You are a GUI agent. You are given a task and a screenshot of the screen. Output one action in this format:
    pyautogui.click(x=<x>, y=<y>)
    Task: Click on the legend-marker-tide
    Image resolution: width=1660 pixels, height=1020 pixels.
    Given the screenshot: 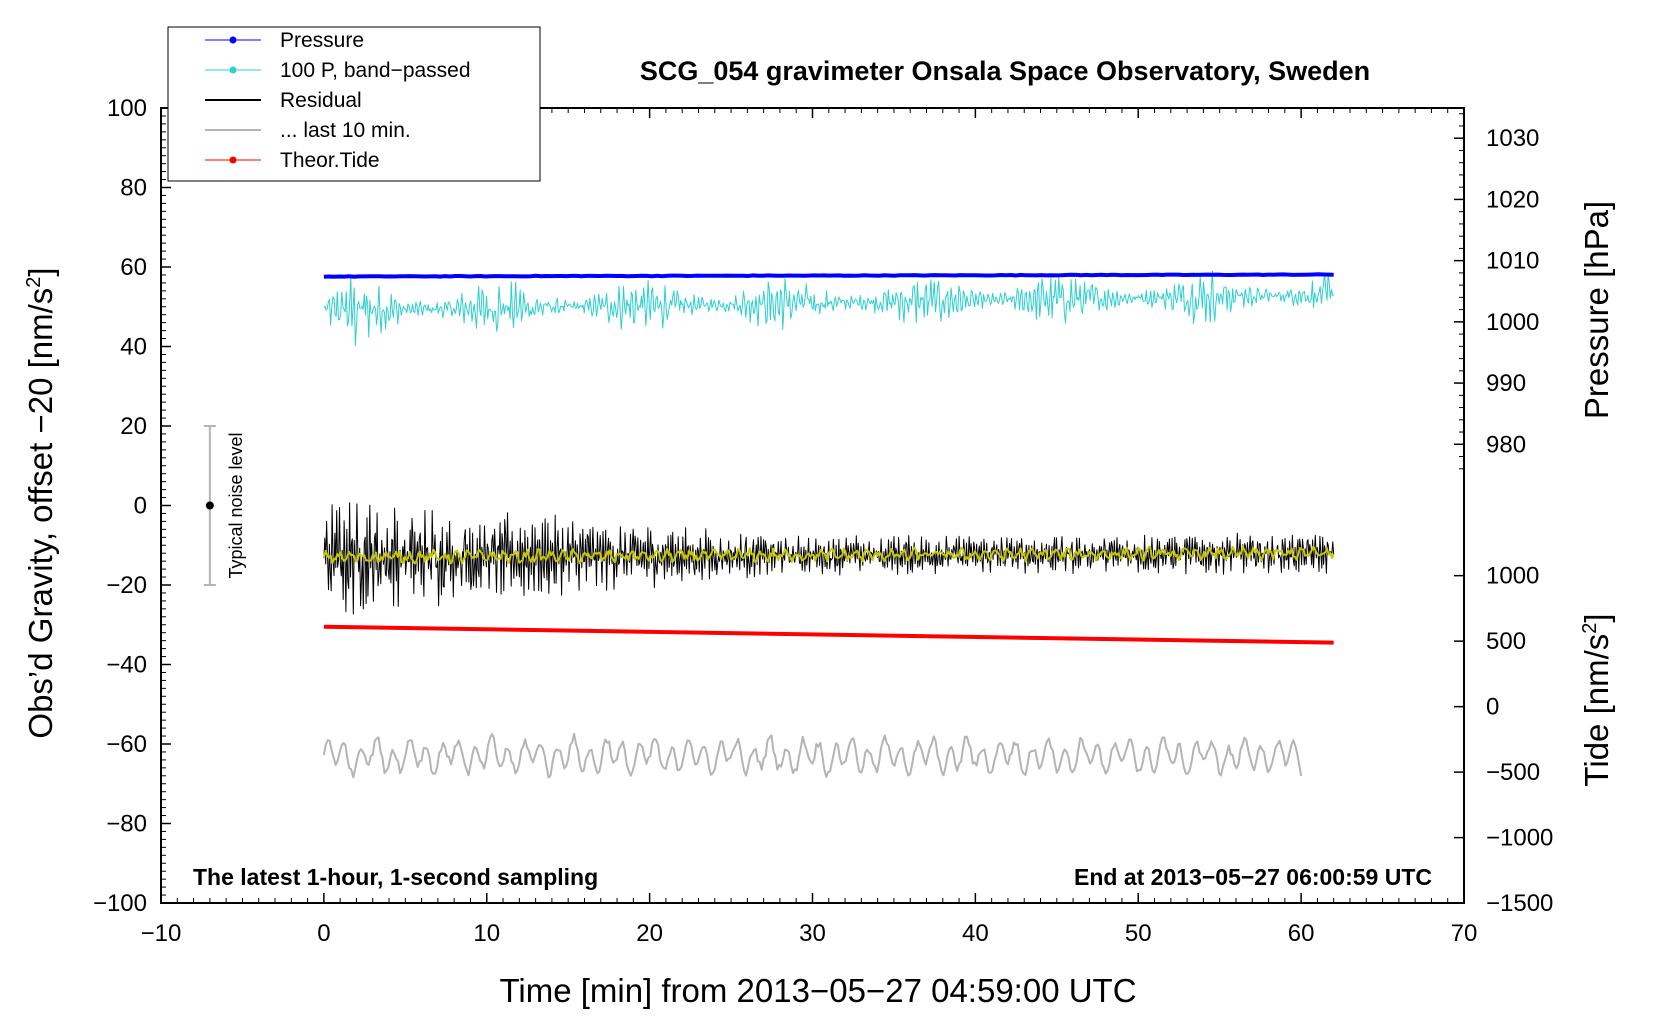 What is the action you would take?
    pyautogui.click(x=233, y=160)
    